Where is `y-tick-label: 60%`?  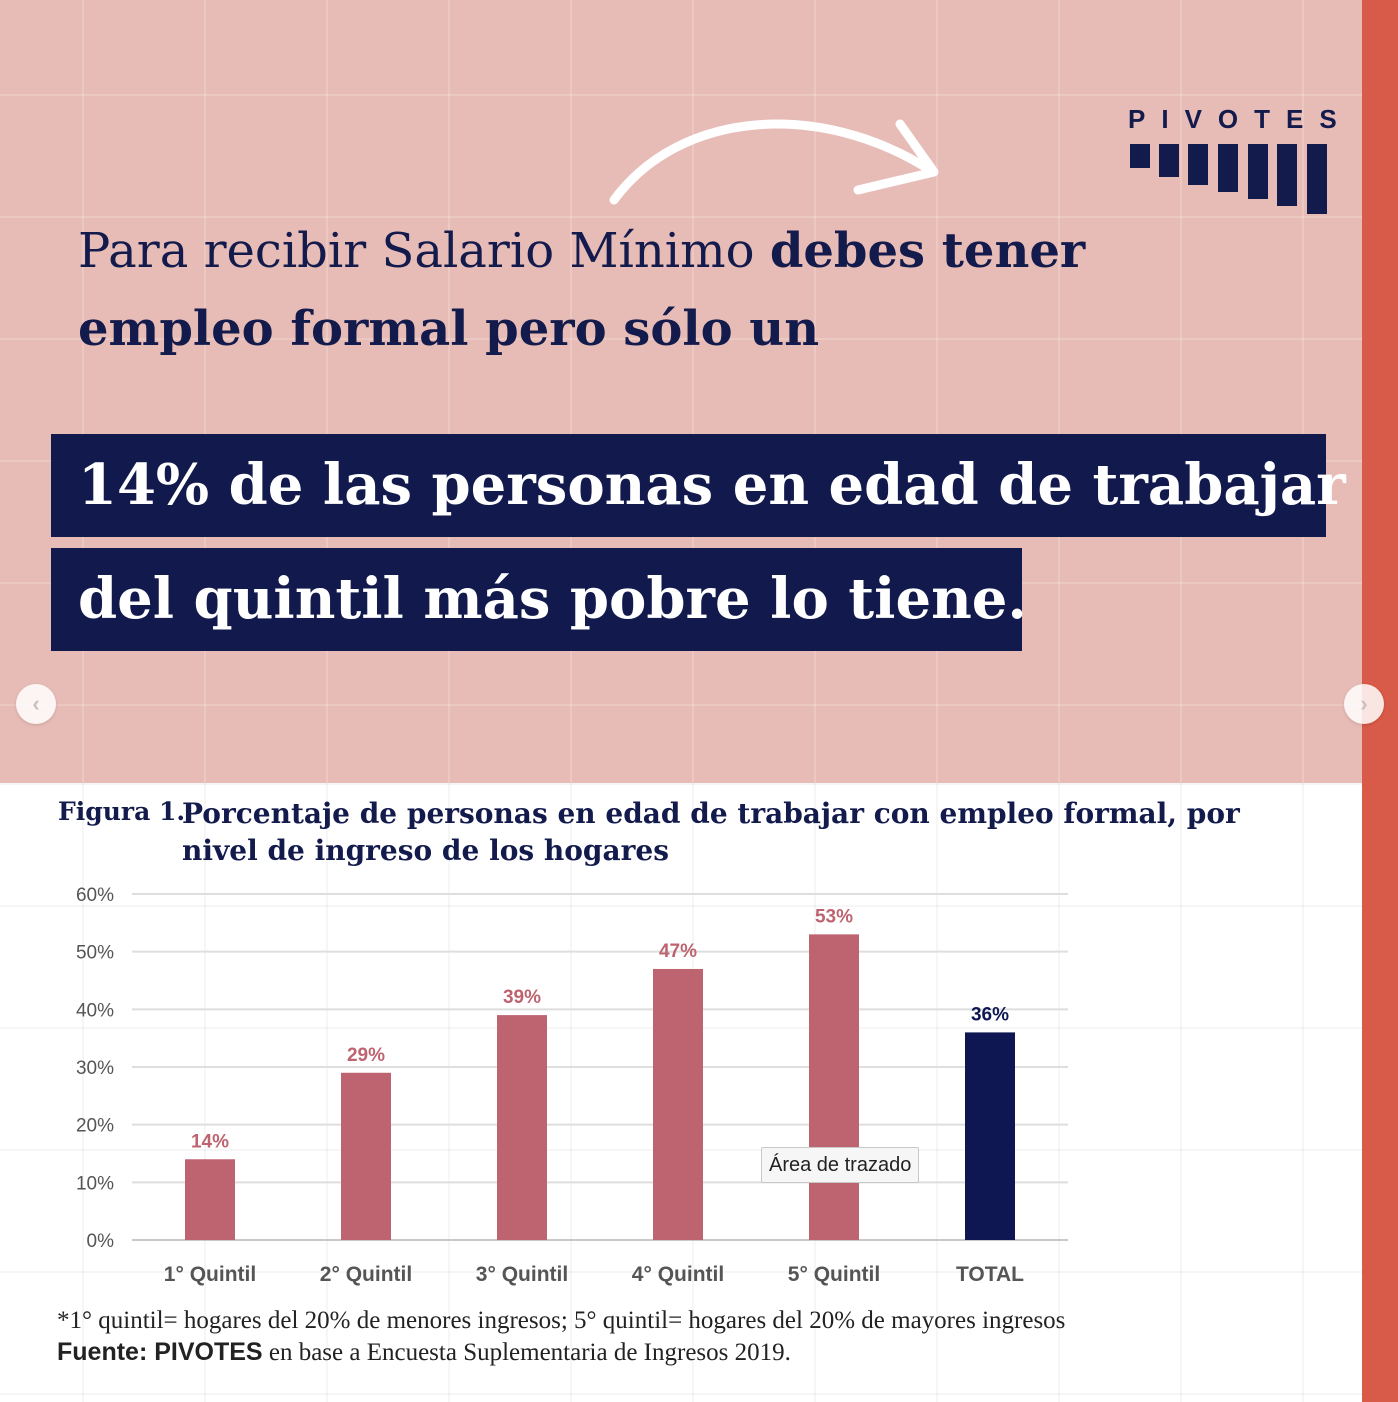 y-tick-label: 60% is located at coordinates (95, 895).